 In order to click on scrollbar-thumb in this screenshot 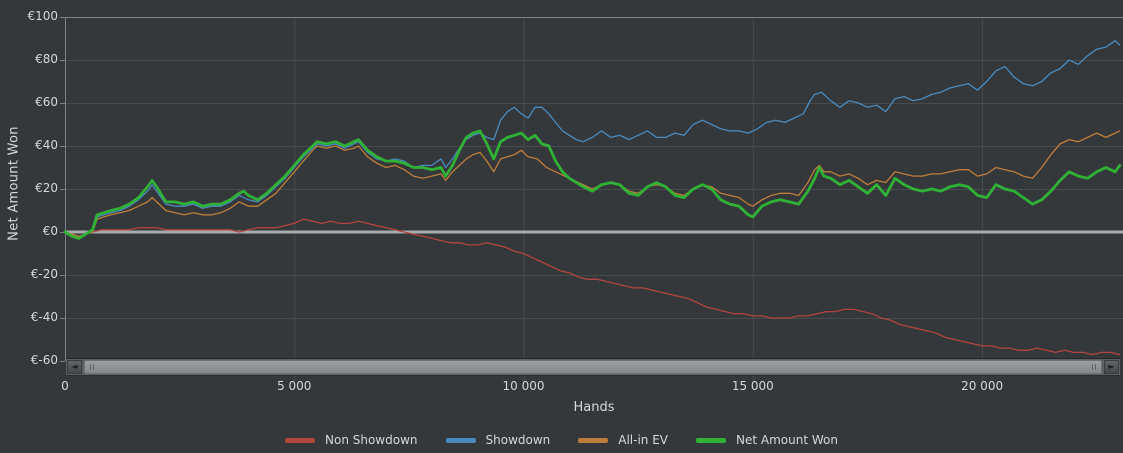, I will do `click(593, 367)`.